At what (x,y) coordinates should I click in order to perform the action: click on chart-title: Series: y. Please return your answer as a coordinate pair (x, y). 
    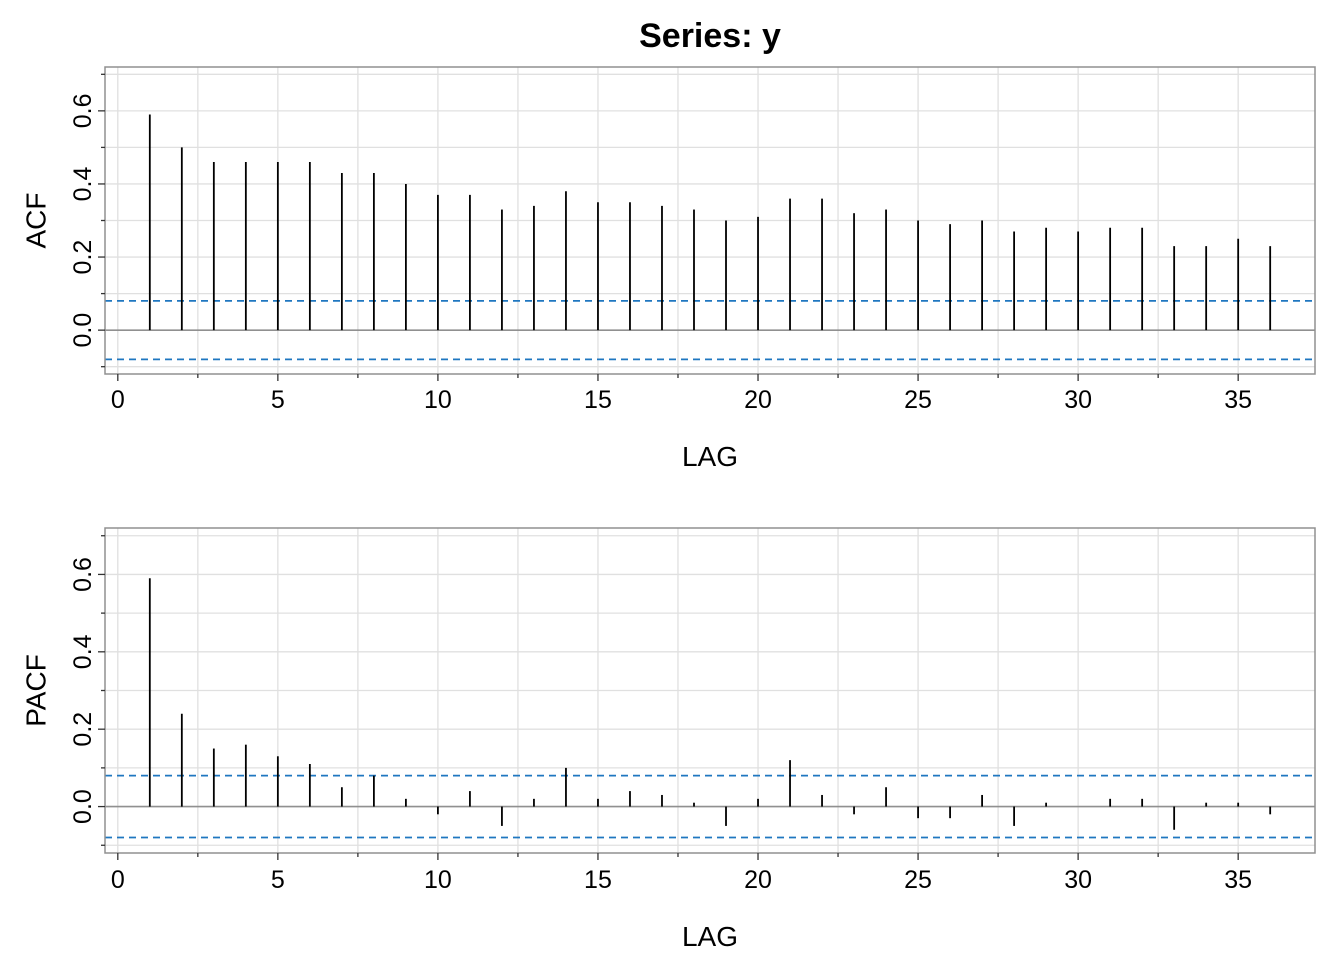
    Looking at the image, I should click on (710, 36).